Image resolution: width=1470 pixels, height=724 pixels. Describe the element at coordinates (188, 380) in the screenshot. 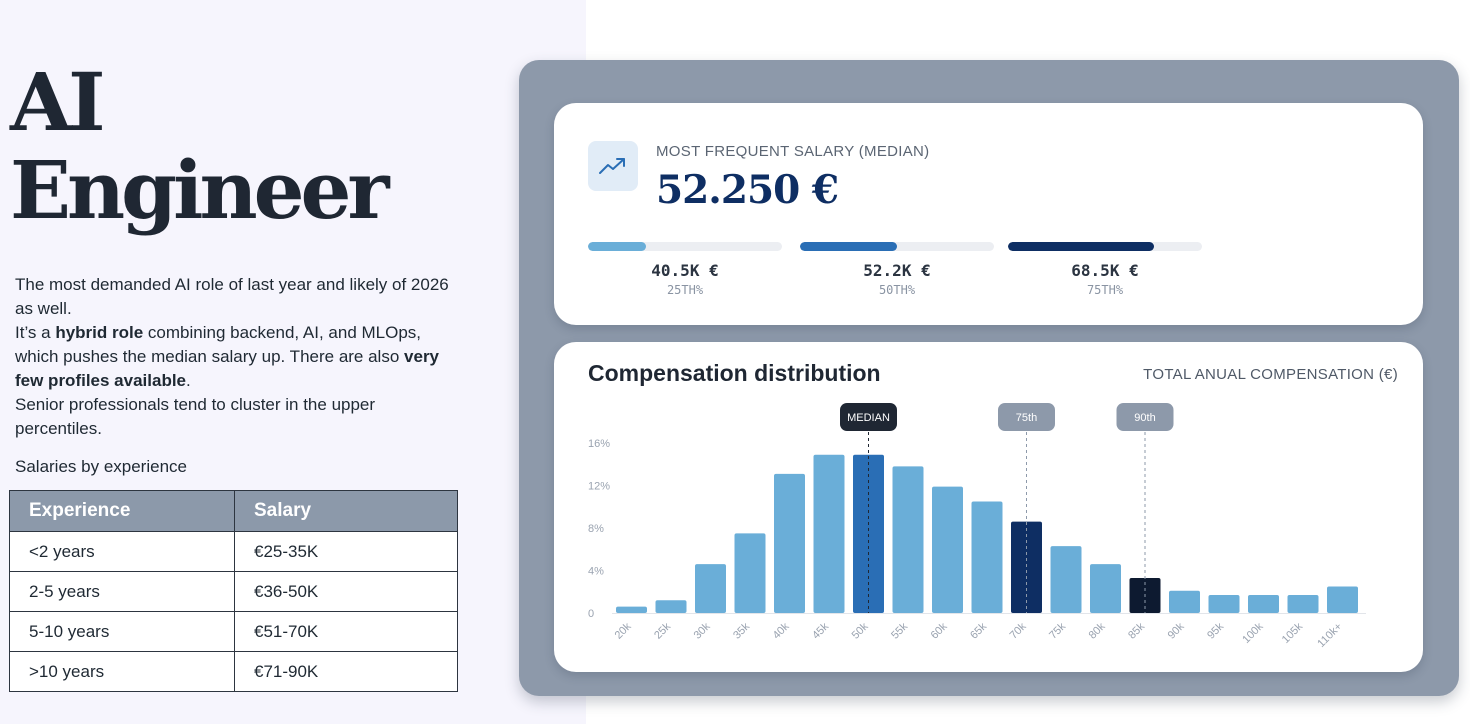

I see `description-text: .` at that location.